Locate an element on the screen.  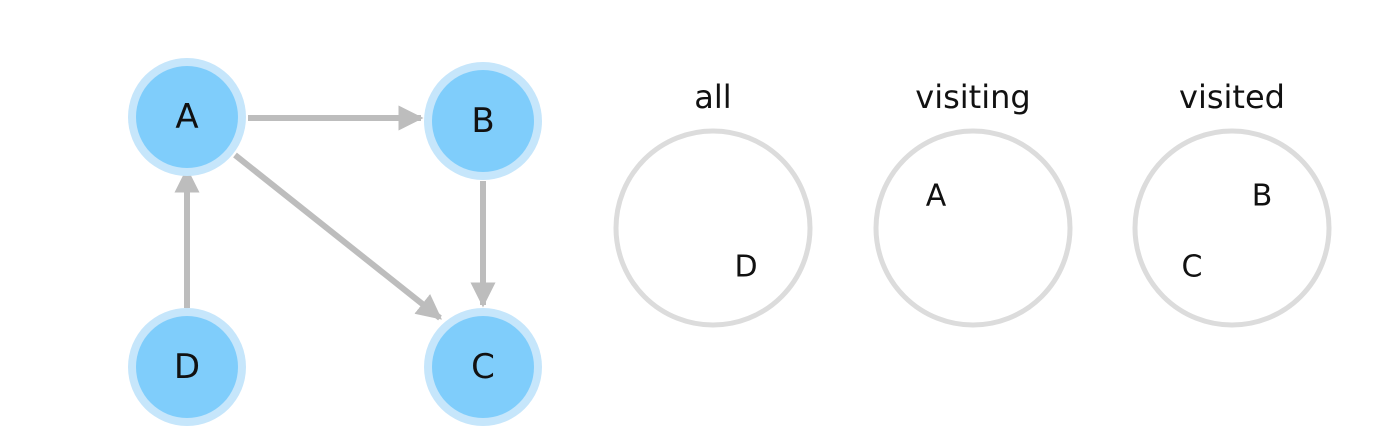
set-visited: visited B C is located at coordinates (1232, 203).